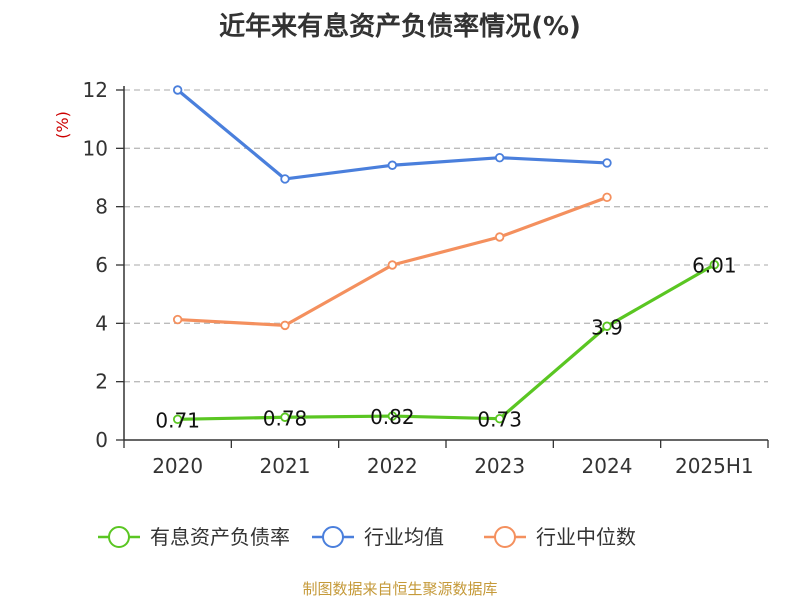  Describe the element at coordinates (499, 466) in the screenshot. I see `x-tick-label: 2023` at that location.